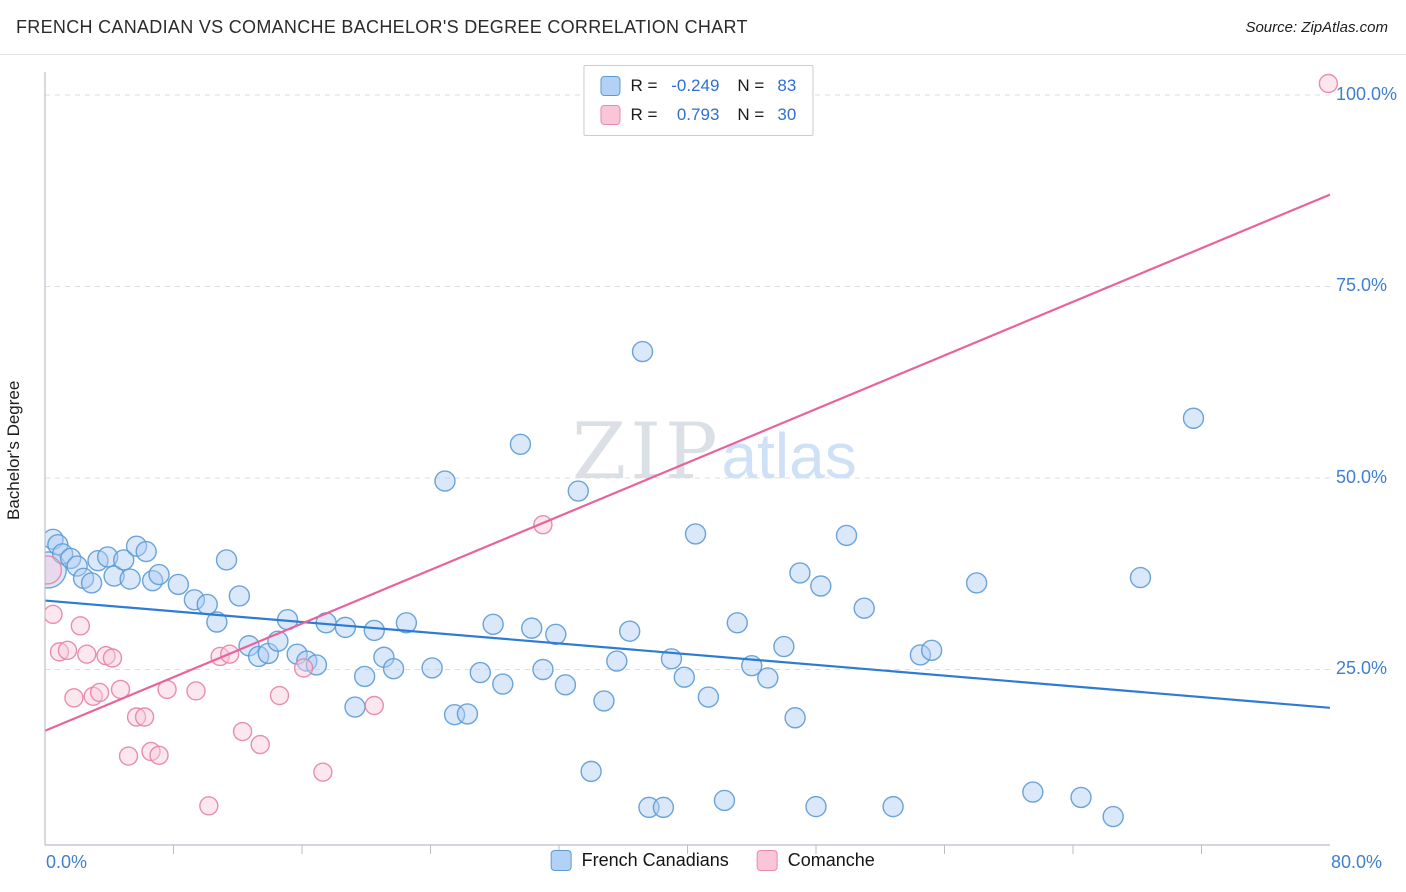  I want to click on x-tick-label-max: 80.0%, so click(1357, 862).